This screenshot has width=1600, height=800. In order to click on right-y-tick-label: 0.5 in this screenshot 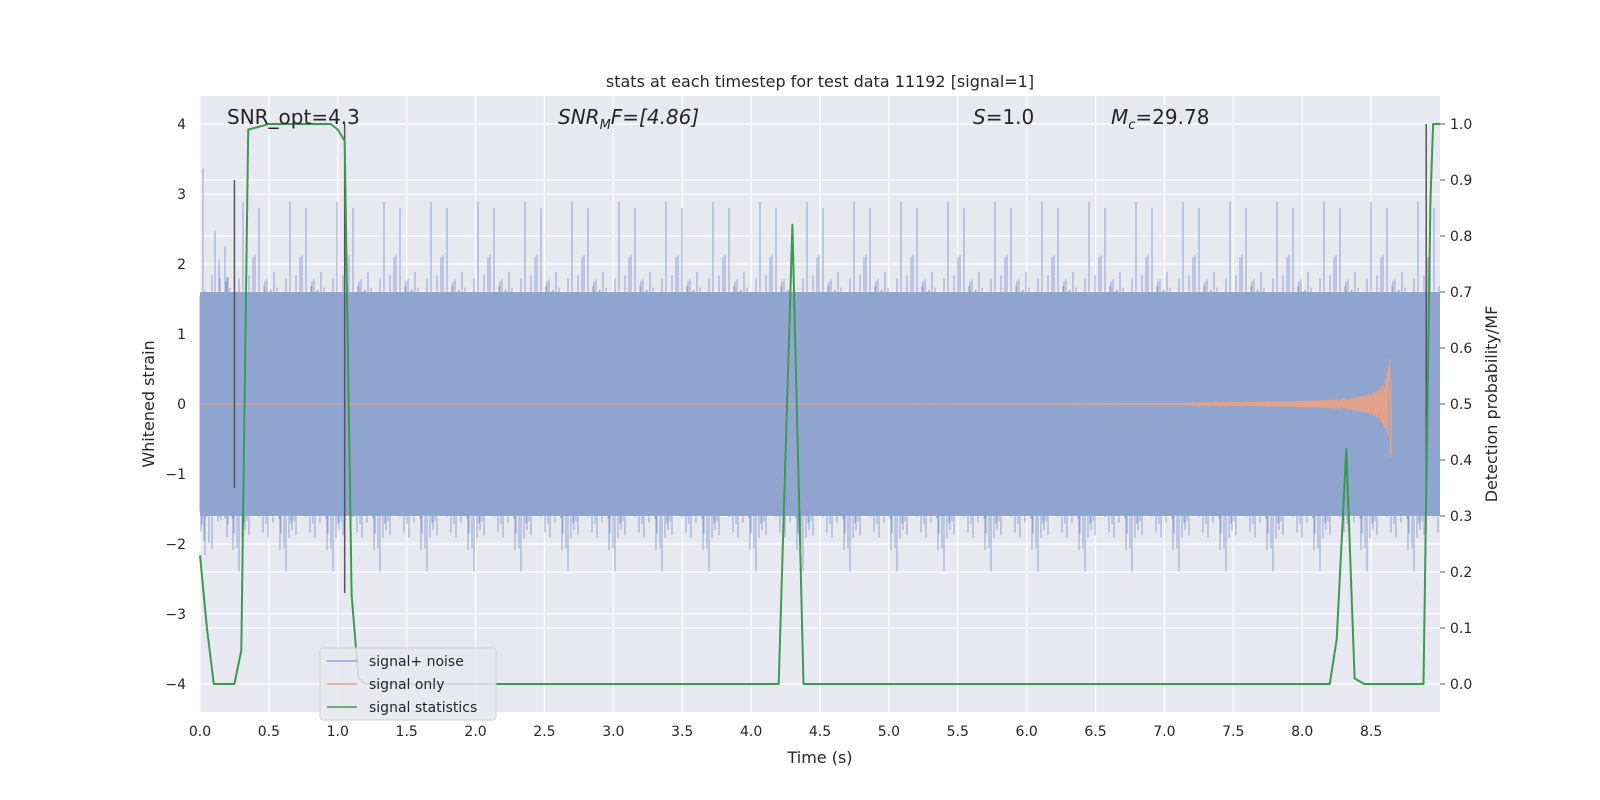, I will do `click(1461, 405)`.